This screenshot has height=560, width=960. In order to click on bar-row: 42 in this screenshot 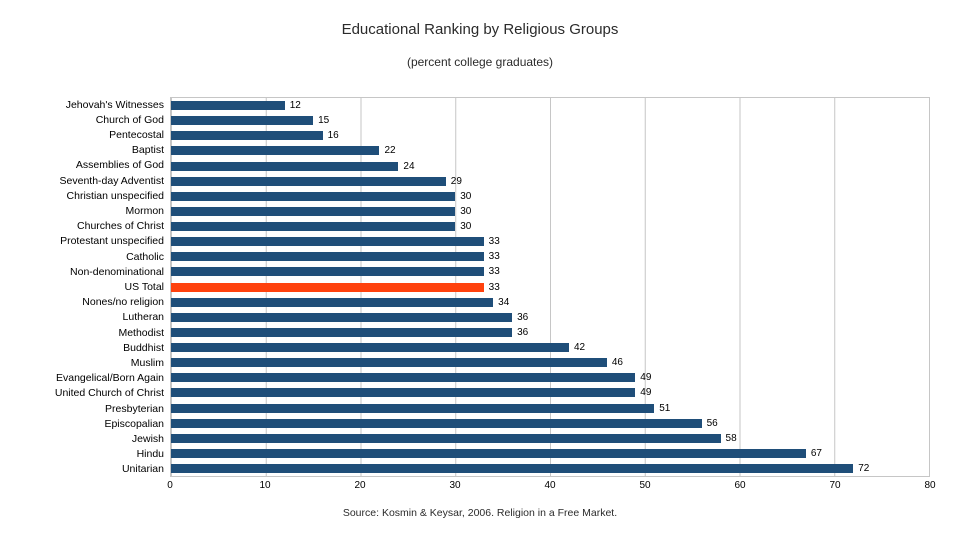, I will do `click(550, 347)`.